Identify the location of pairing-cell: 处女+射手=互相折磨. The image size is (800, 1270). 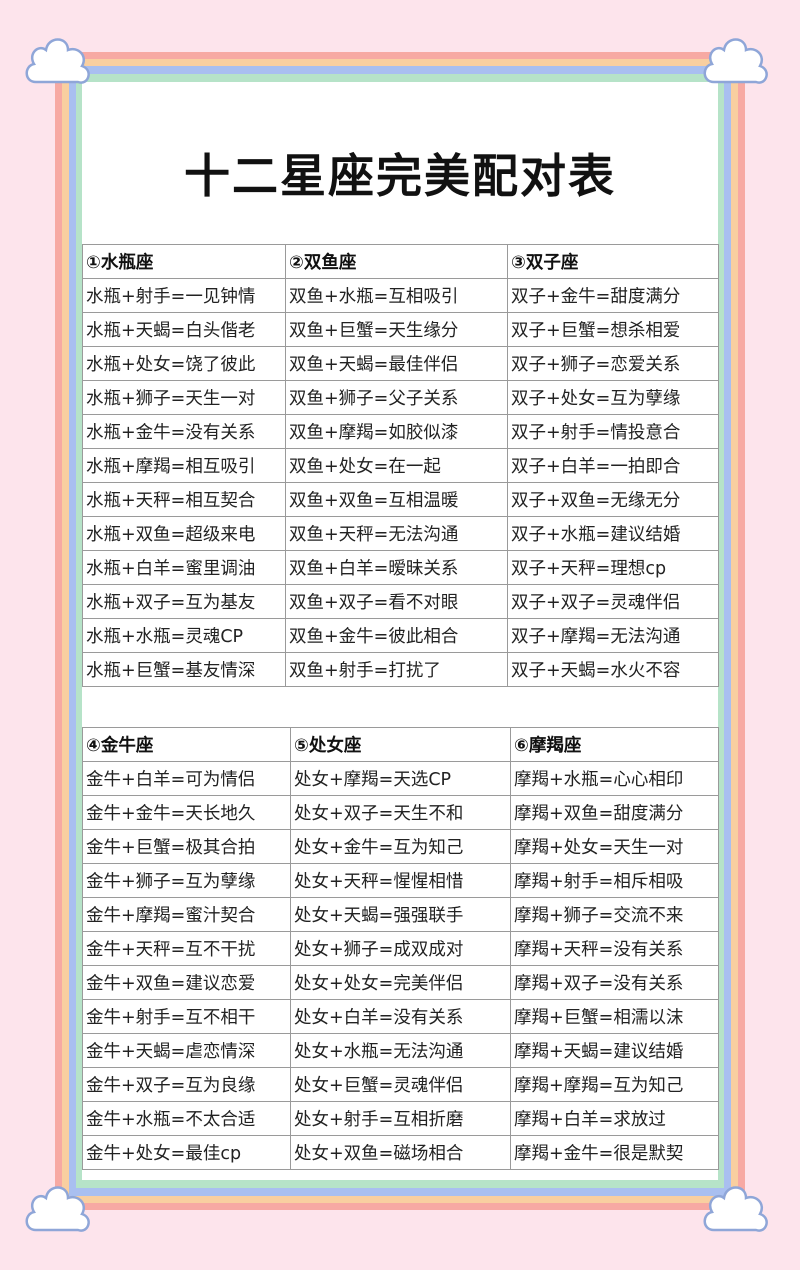
(400, 1118).